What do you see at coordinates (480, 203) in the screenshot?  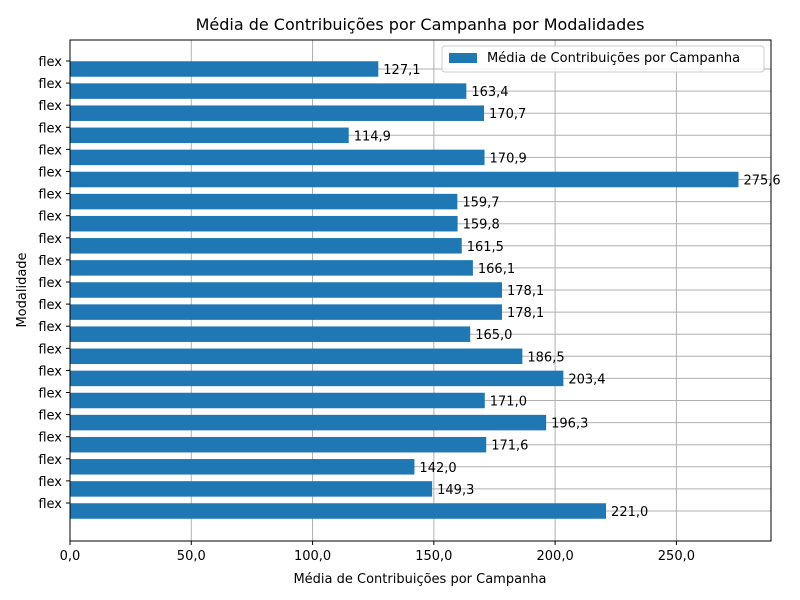 I see `bar-value-label: 159,7` at bounding box center [480, 203].